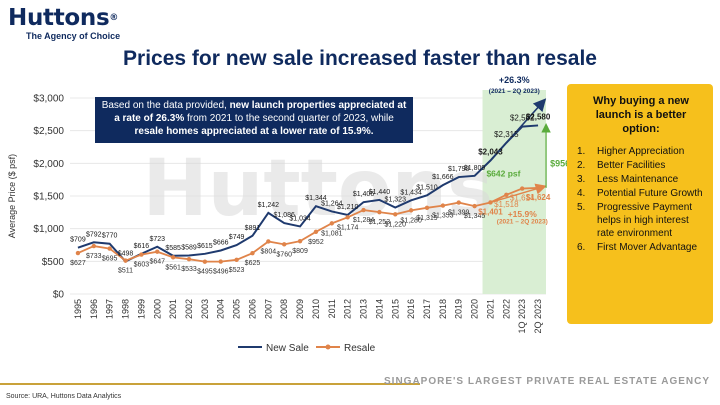  I want to click on x-tick-label: 2018, so click(443, 309).